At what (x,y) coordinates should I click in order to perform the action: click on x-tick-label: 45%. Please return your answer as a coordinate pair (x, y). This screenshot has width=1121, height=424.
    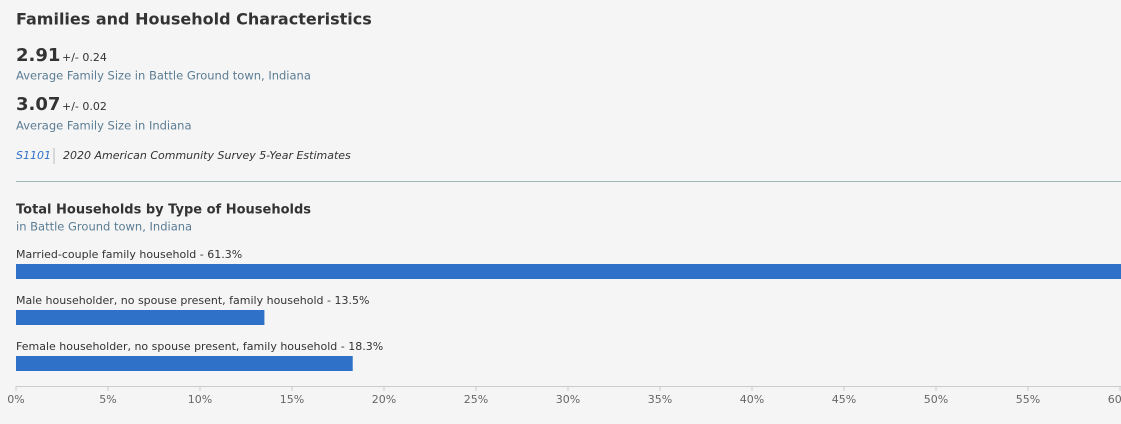
    Looking at the image, I should click on (844, 399).